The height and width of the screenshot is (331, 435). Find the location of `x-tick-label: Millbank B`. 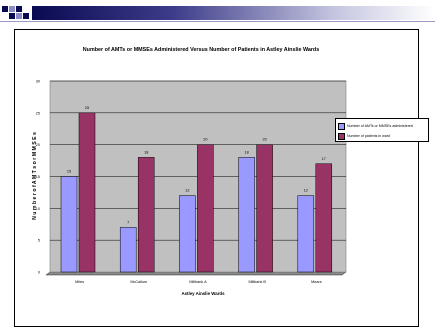

x-tick-label: Millbank B is located at coordinates (257, 282).